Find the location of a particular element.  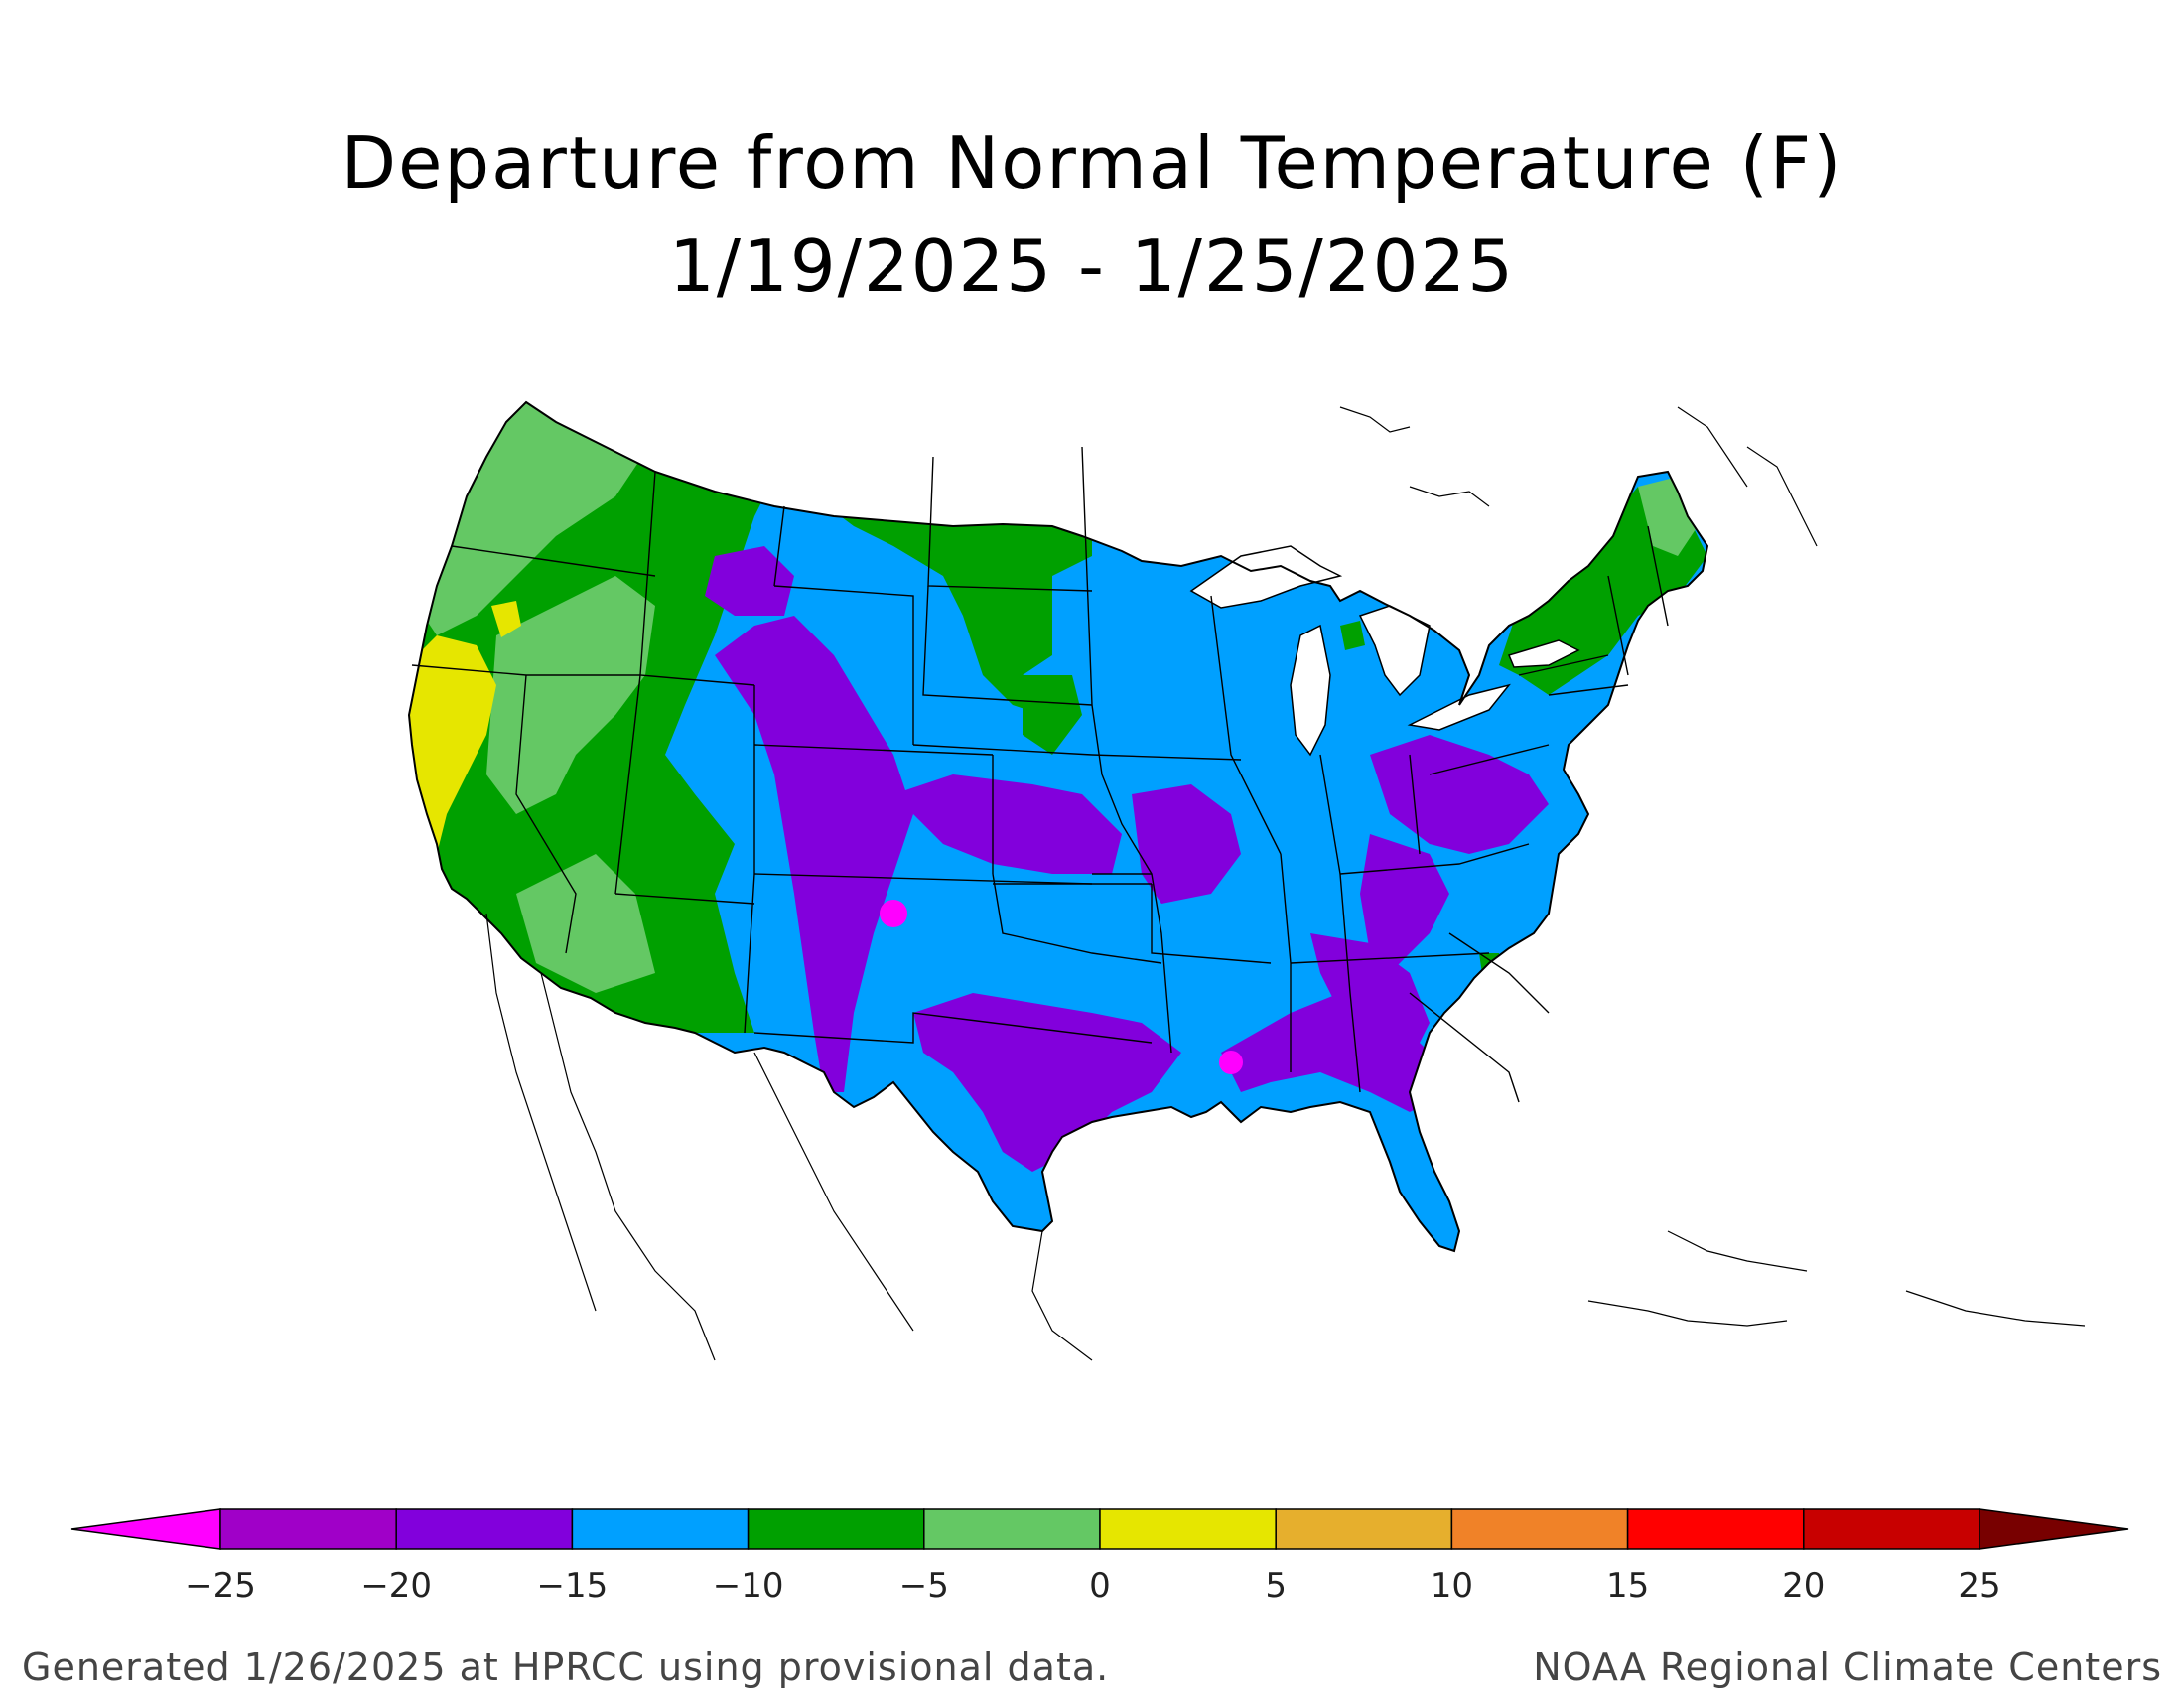

lake-ontario is located at coordinates (1543, 654).